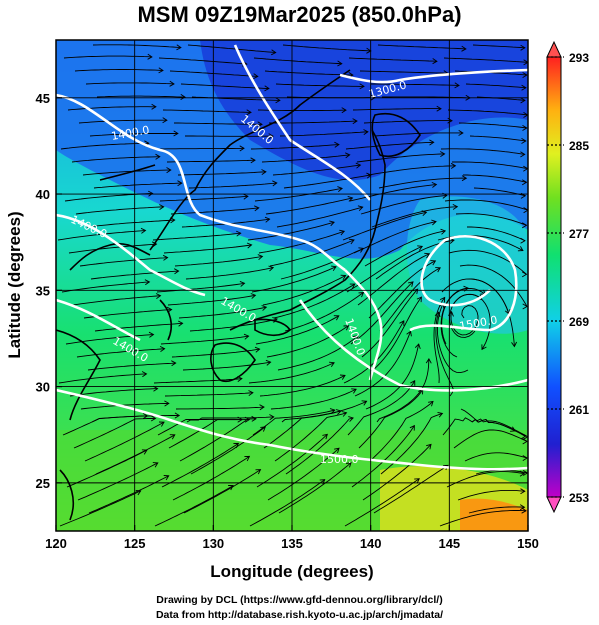 This screenshot has height=625, width=599. What do you see at coordinates (371, 543) in the screenshot?
I see `x-tick-label: 140` at bounding box center [371, 543].